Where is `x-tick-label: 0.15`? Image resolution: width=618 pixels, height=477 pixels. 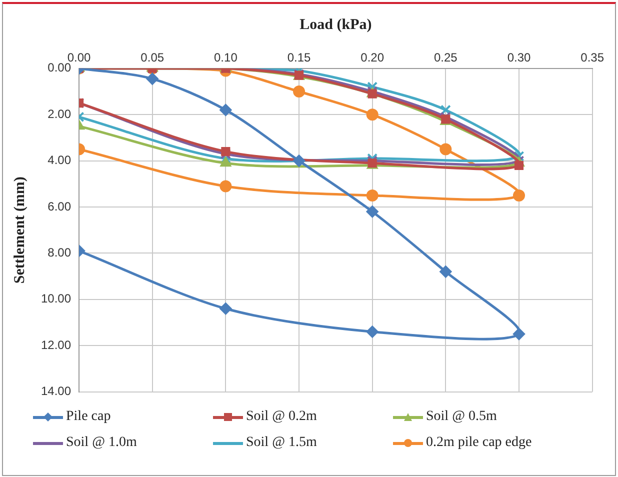
x-tick-label: 0.15 is located at coordinates (299, 57).